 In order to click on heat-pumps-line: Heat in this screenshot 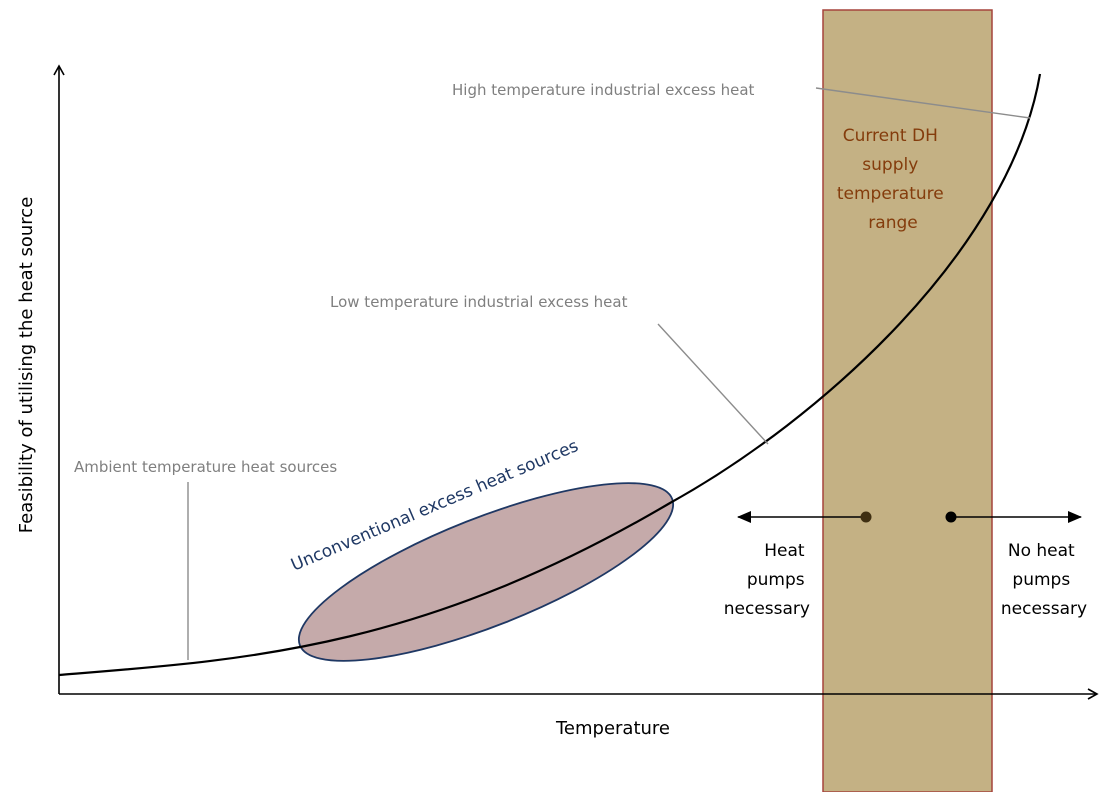, I will do `click(784, 551)`.